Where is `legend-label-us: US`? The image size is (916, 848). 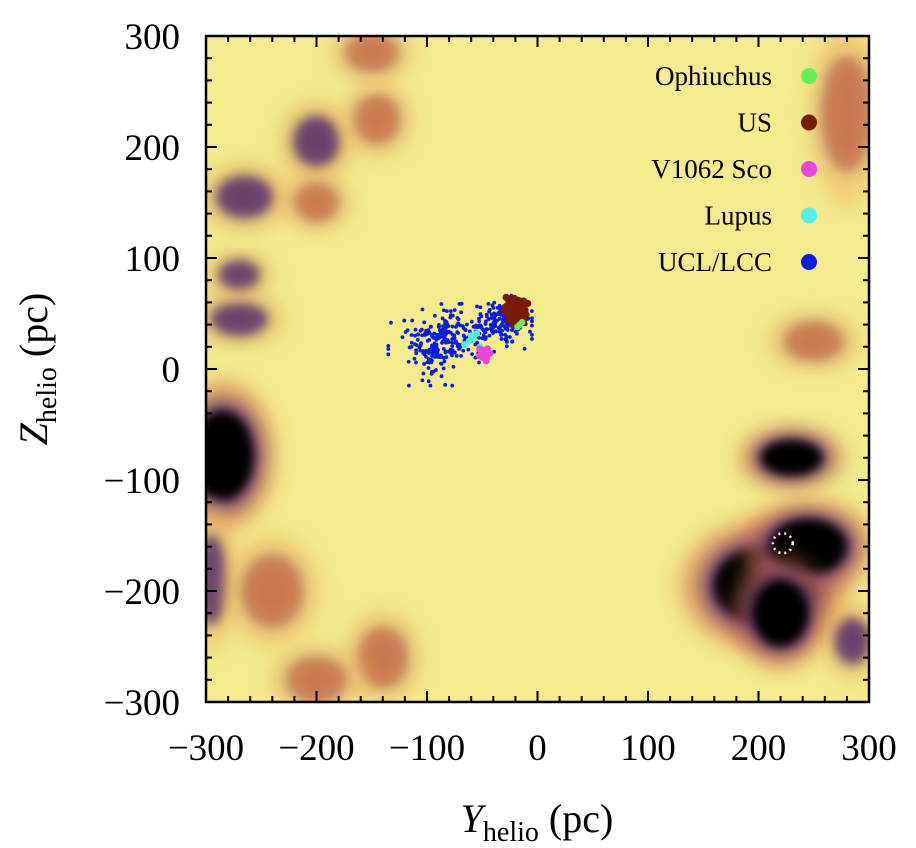 legend-label-us: US is located at coordinates (754, 123).